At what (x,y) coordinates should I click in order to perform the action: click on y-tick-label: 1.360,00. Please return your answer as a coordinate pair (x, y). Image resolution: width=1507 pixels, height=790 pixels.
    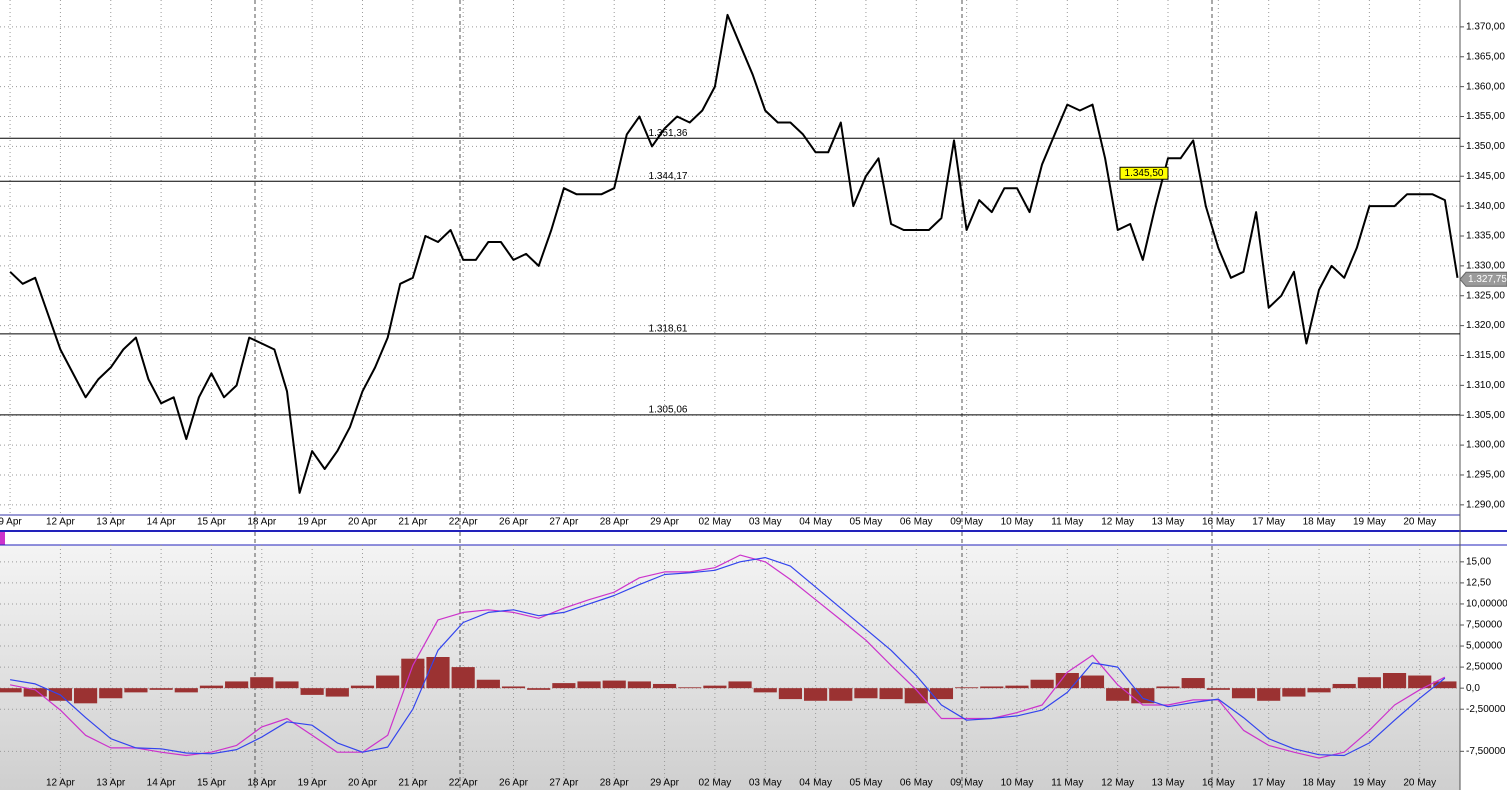
    Looking at the image, I should click on (1485, 86).